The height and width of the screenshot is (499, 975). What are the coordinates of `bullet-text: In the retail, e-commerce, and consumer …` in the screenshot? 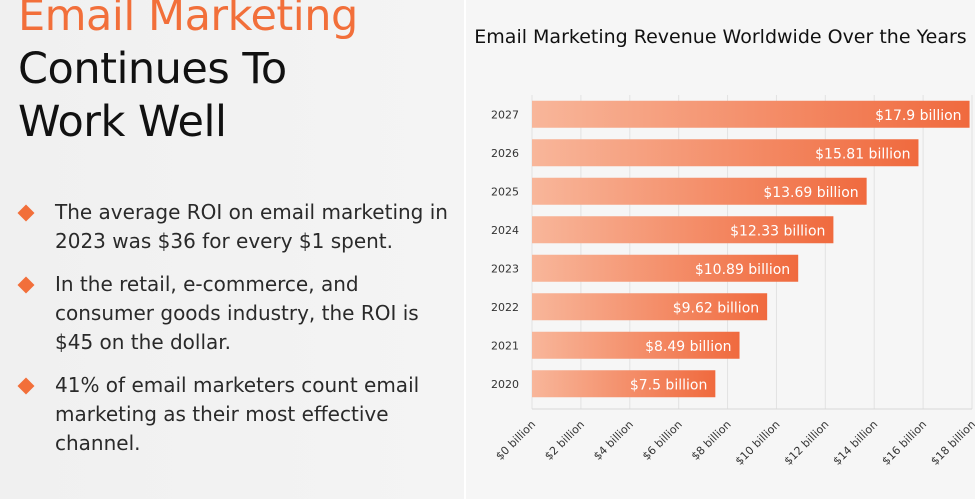 It's located at (237, 313).